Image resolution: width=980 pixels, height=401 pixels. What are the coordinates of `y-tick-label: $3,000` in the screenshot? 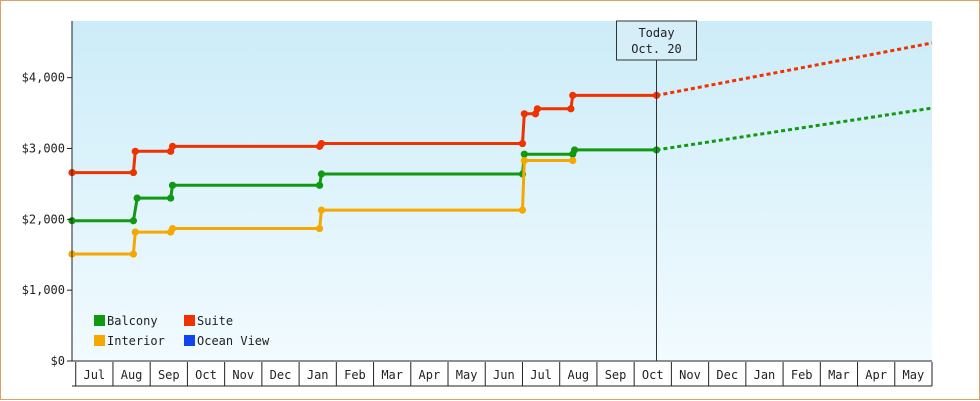 It's located at (43, 149).